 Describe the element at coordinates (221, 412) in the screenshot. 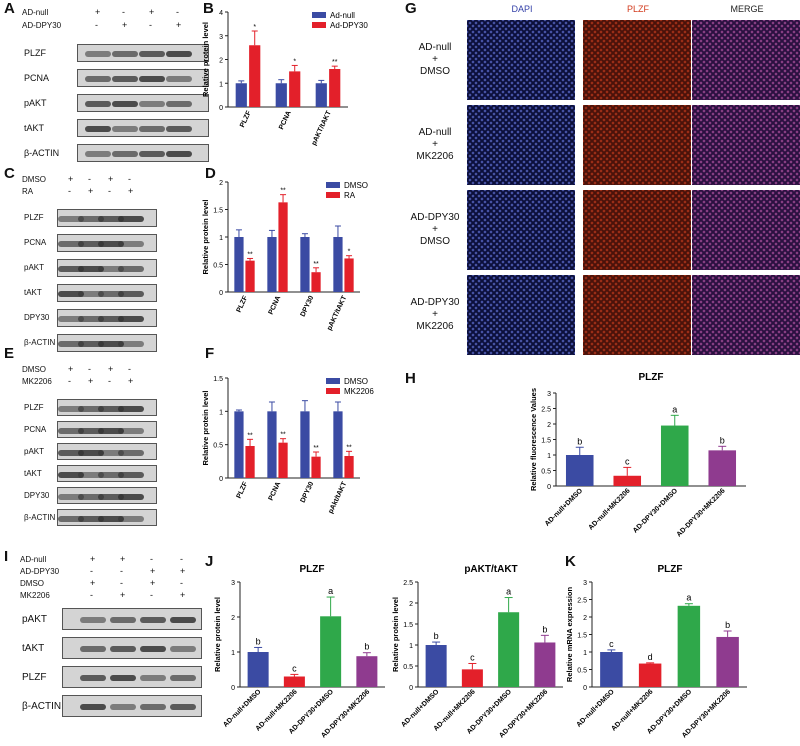

I see `y-tick-label: 1` at that location.